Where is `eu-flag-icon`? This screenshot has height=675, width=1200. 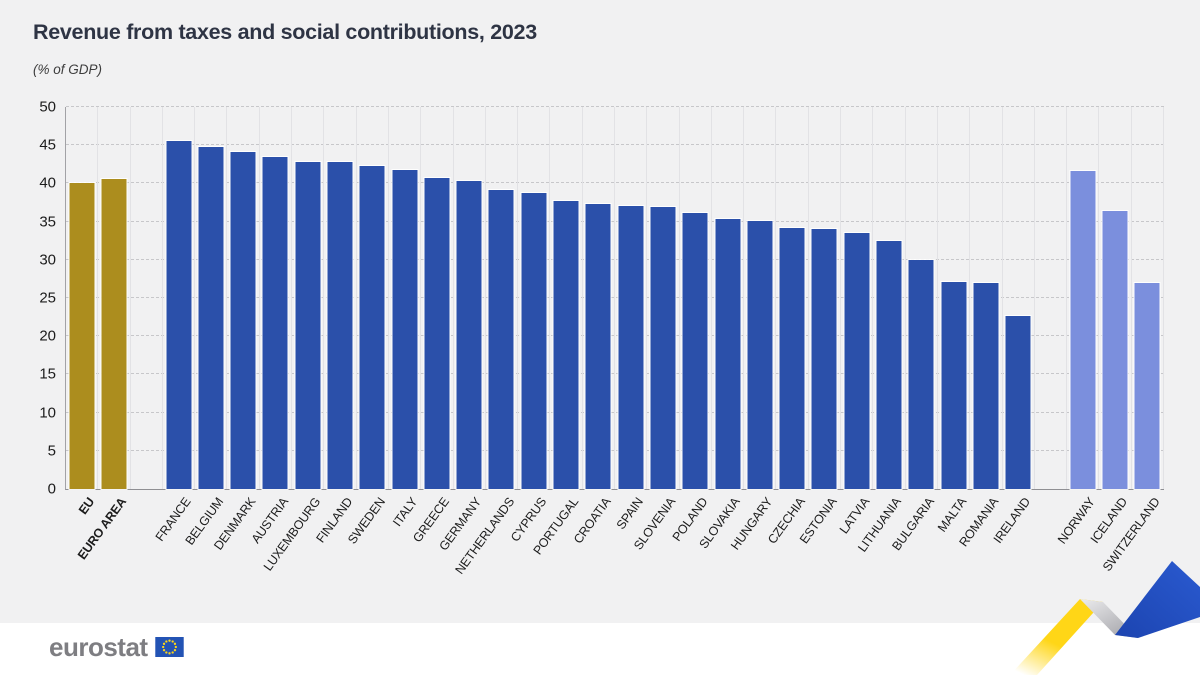 eu-flag-icon is located at coordinates (169, 647).